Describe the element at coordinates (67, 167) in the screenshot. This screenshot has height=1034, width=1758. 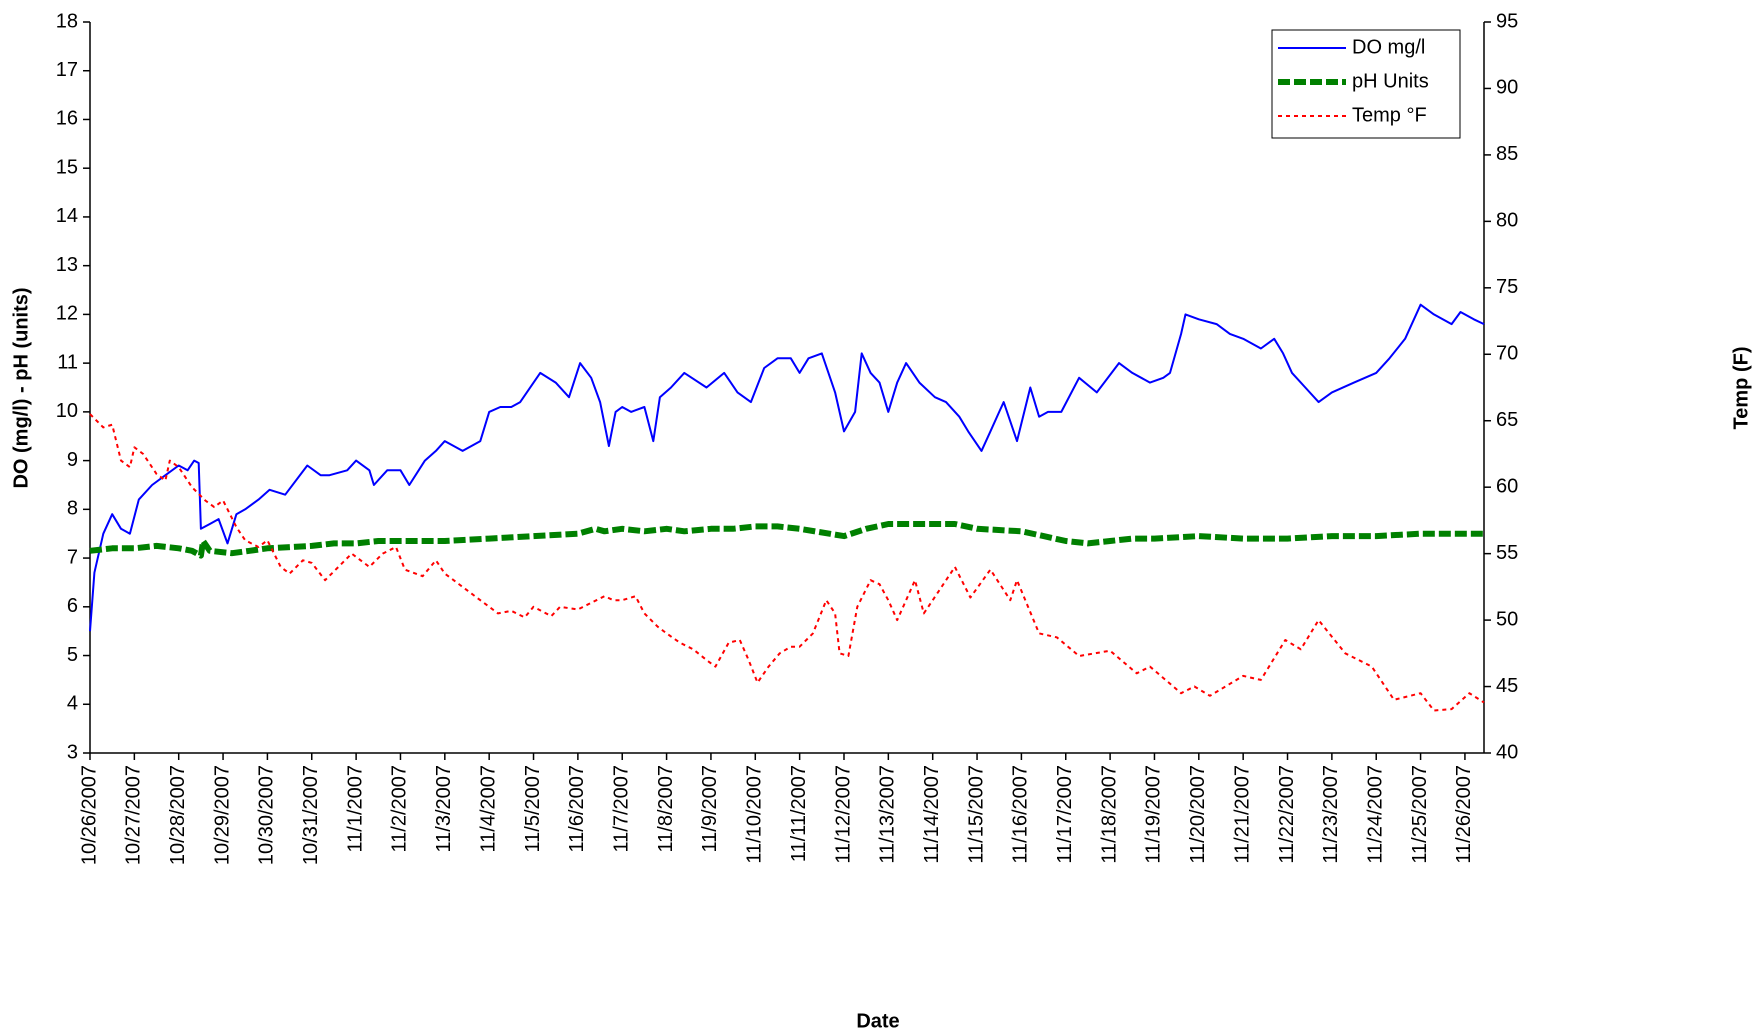
I see `y-tick-label: 15` at that location.